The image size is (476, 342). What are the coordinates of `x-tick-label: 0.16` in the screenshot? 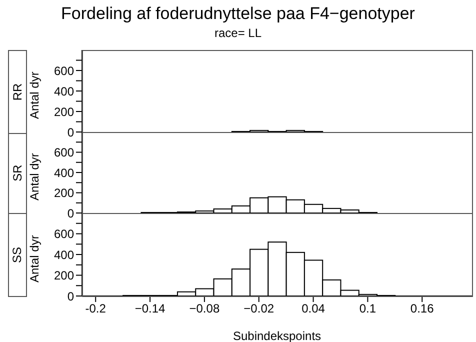 It's located at (422, 309).